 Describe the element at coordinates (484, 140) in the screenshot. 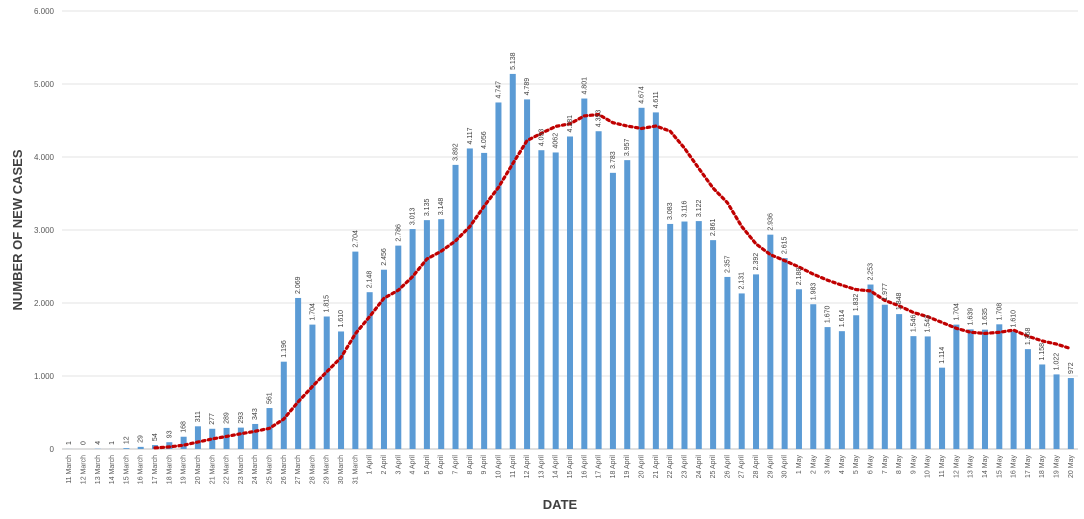

I see `data-label: 4.056` at that location.